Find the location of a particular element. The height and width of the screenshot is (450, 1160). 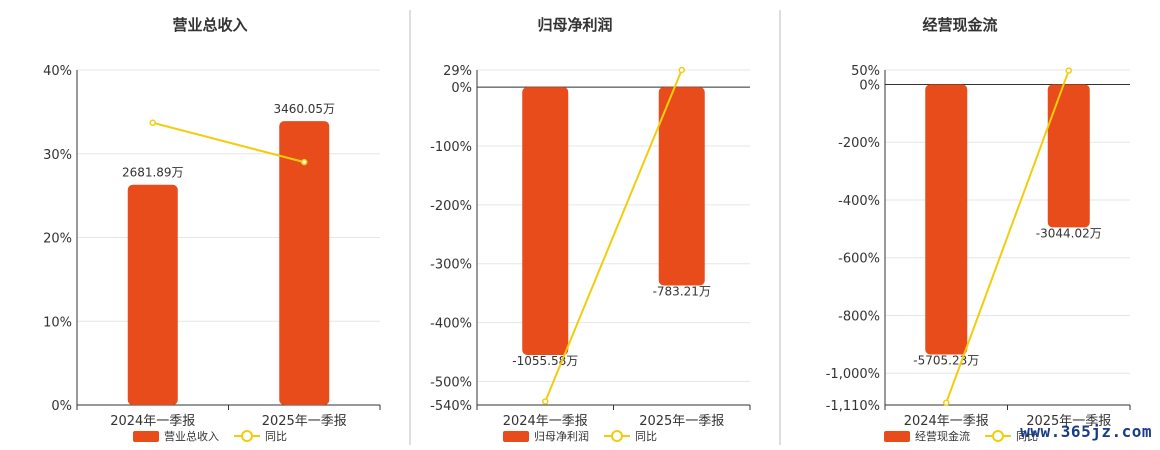

panel1-y-tick-label: 10% is located at coordinates (57, 322).